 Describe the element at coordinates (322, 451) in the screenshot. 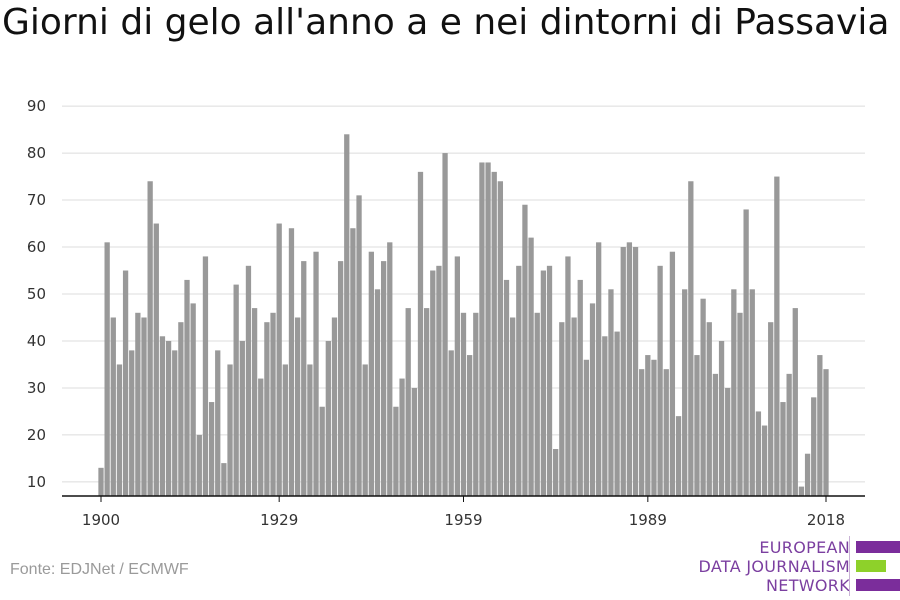

I see `bar-1936` at that location.